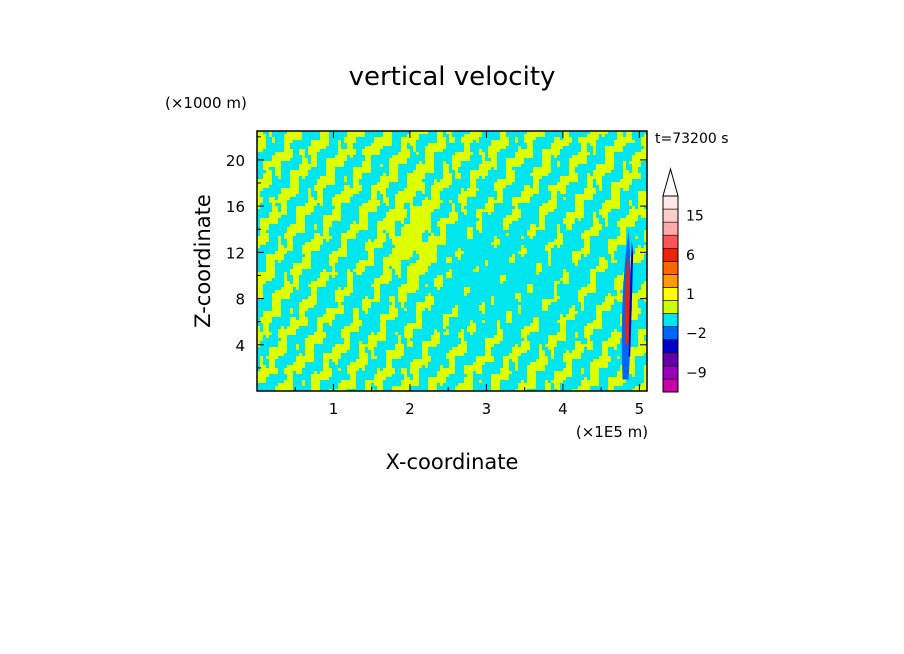  What do you see at coordinates (670, 228) in the screenshot?
I see `colorbar-segment` at bounding box center [670, 228].